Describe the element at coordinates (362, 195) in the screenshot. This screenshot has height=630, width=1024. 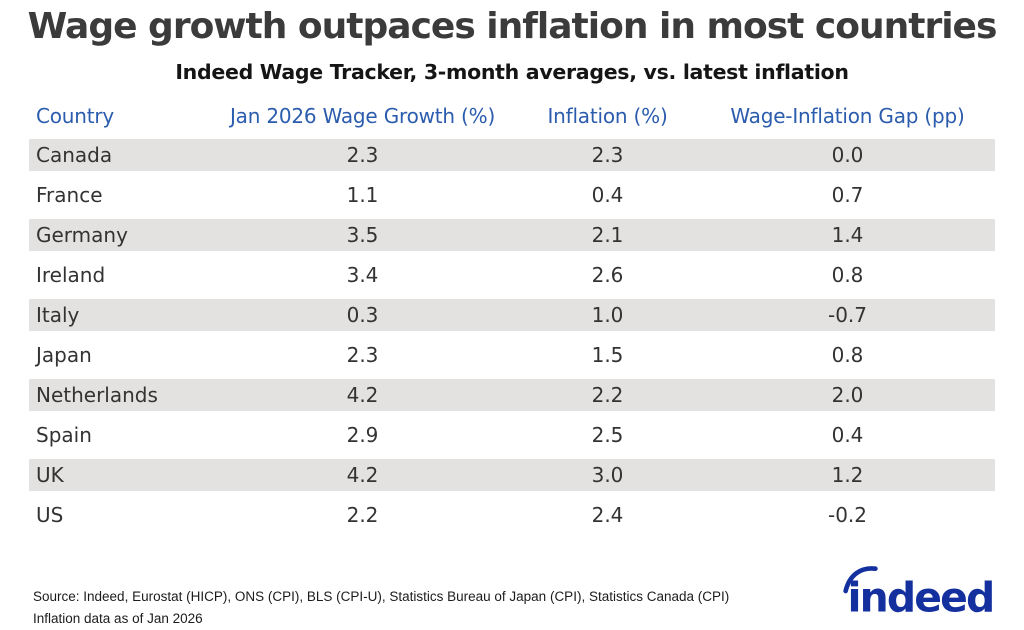
I see `cell-wage-growth: 1.1` at that location.